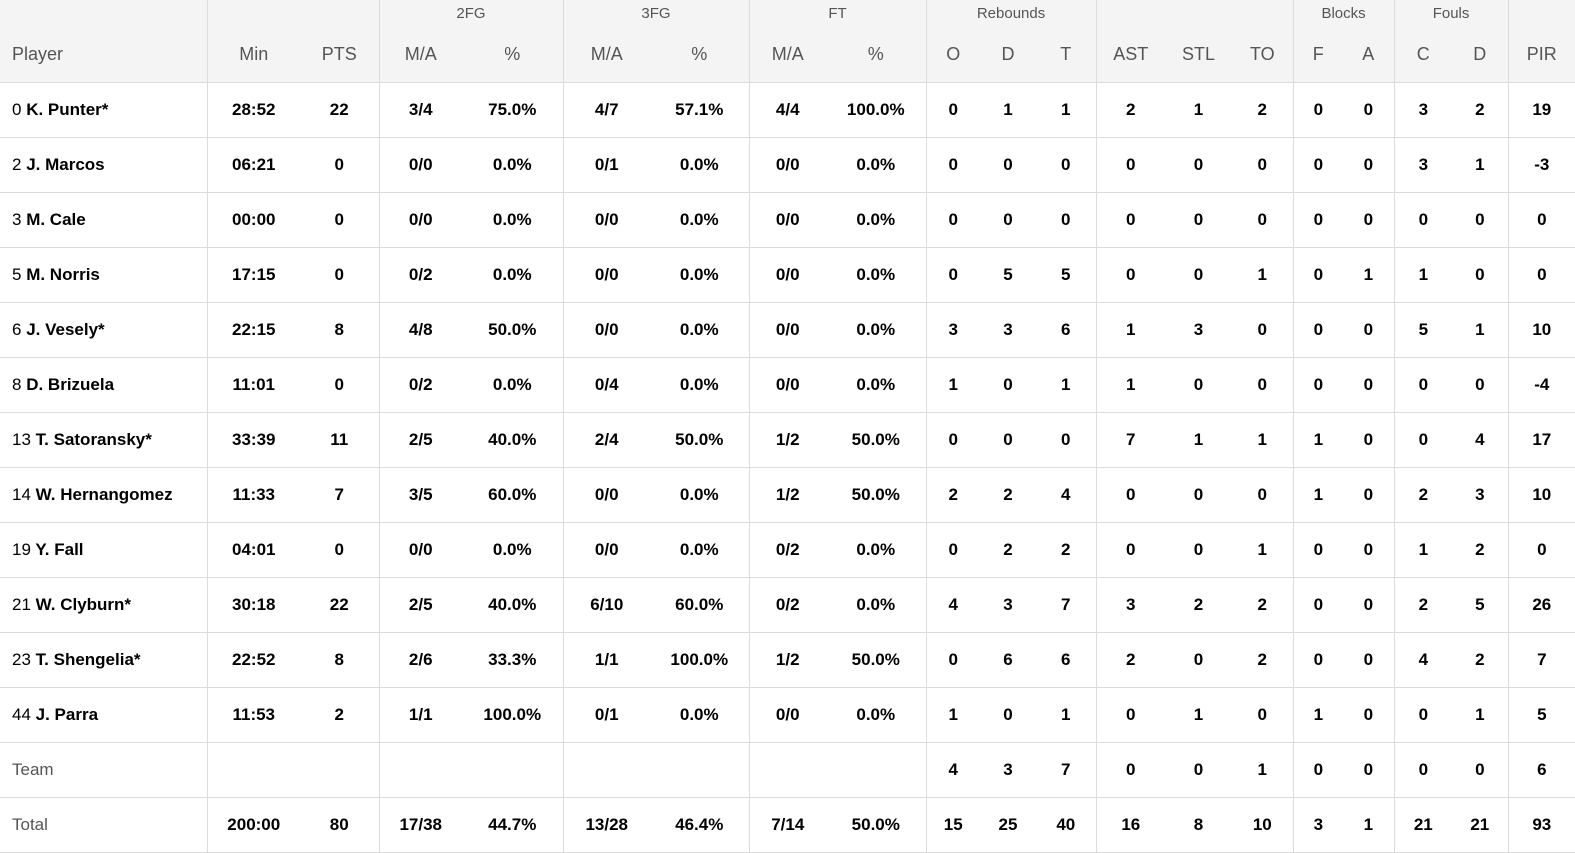 The width and height of the screenshot is (1575, 853). Describe the element at coordinates (65, 164) in the screenshot. I see `player-name: J. Marcos` at that location.